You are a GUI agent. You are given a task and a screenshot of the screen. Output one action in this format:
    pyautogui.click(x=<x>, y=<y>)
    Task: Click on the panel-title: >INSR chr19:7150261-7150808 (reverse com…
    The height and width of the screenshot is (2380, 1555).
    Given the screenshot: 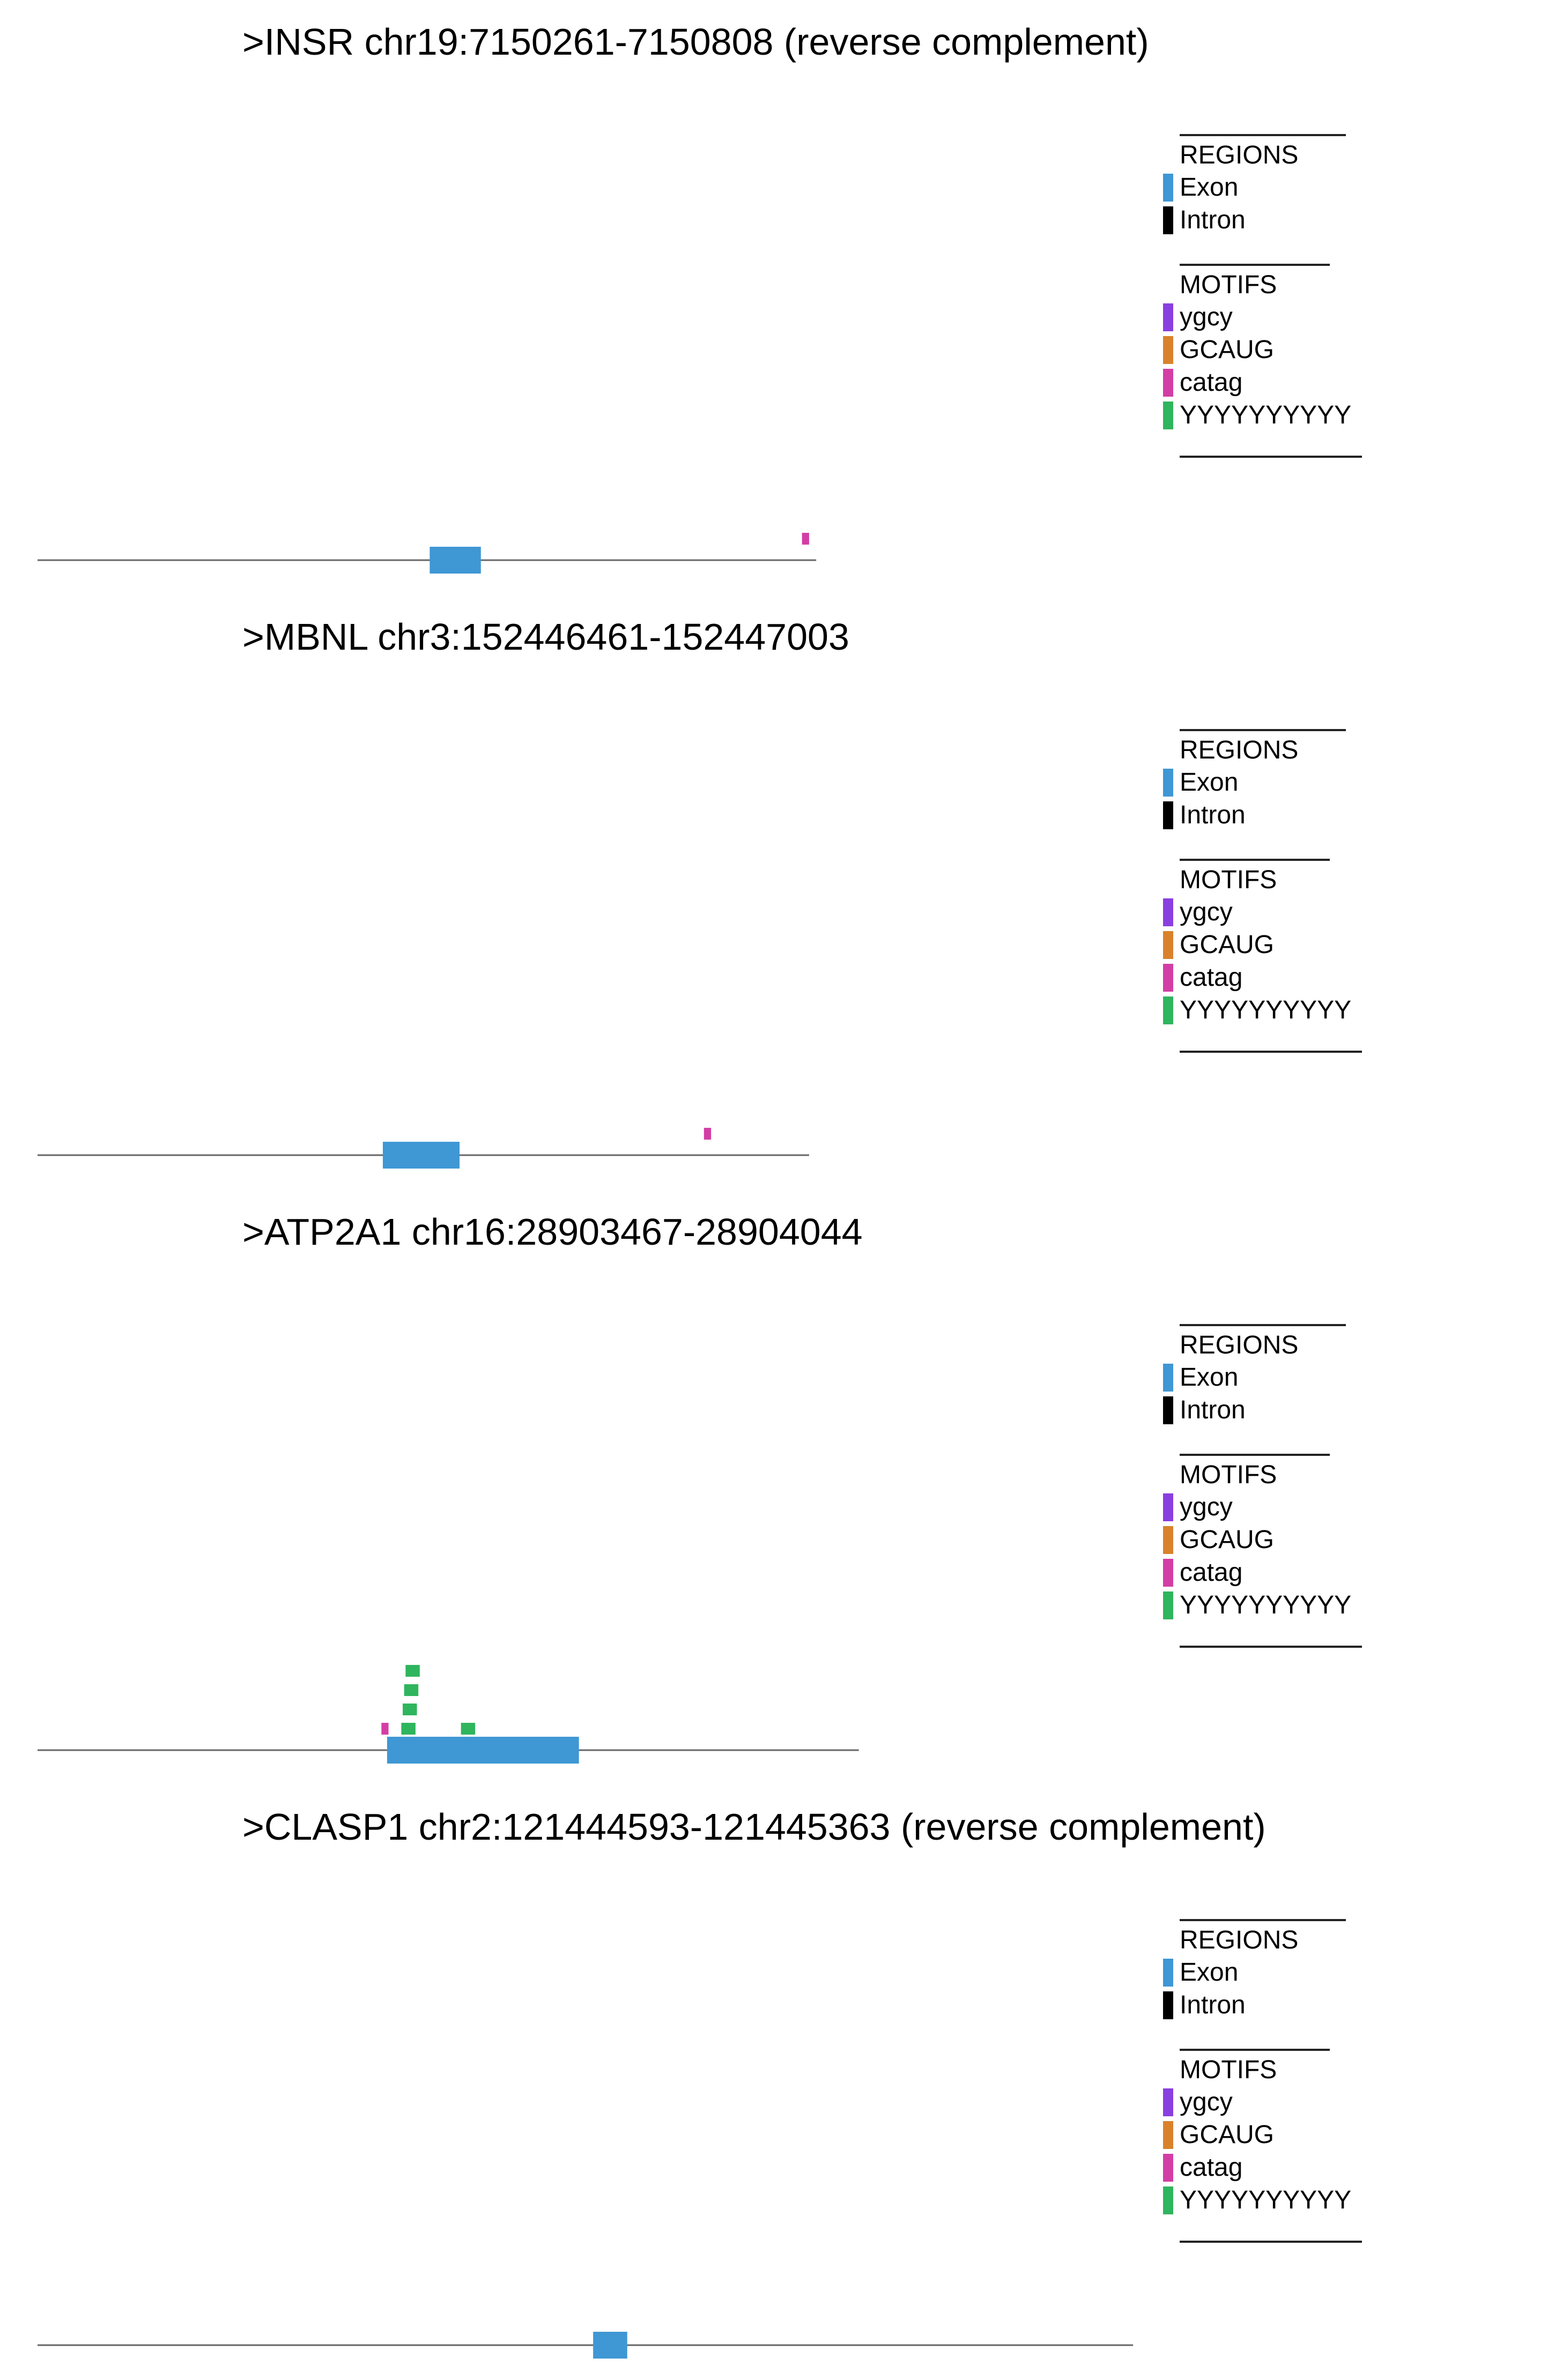 What is the action you would take?
    pyautogui.click(x=696, y=42)
    